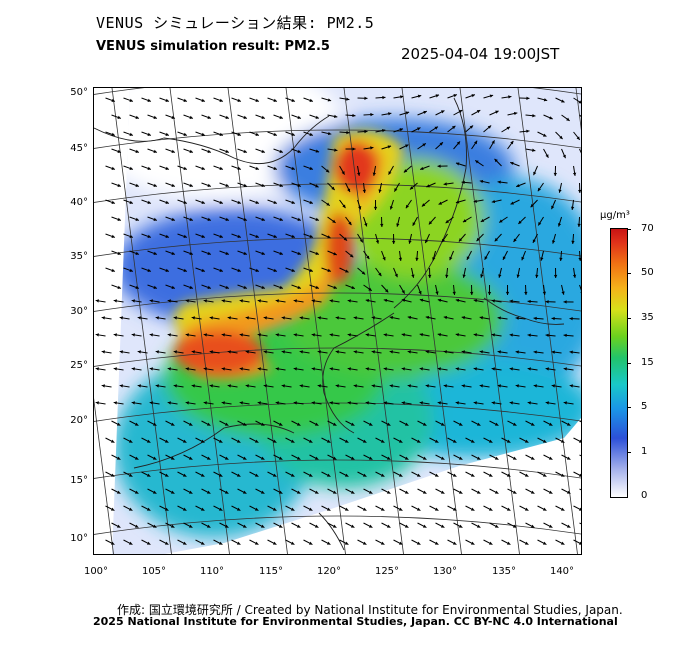  Describe the element at coordinates (79, 92) in the screenshot. I see `lat-label-50: 50°` at that location.